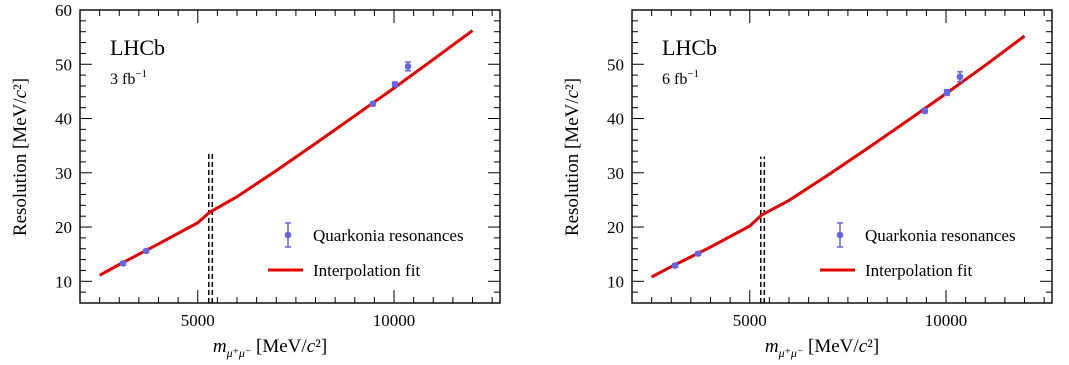 This screenshot has width=1069, height=365. Describe the element at coordinates (680, 78) in the screenshot. I see `luminosity-label: 6 fb−1` at that location.